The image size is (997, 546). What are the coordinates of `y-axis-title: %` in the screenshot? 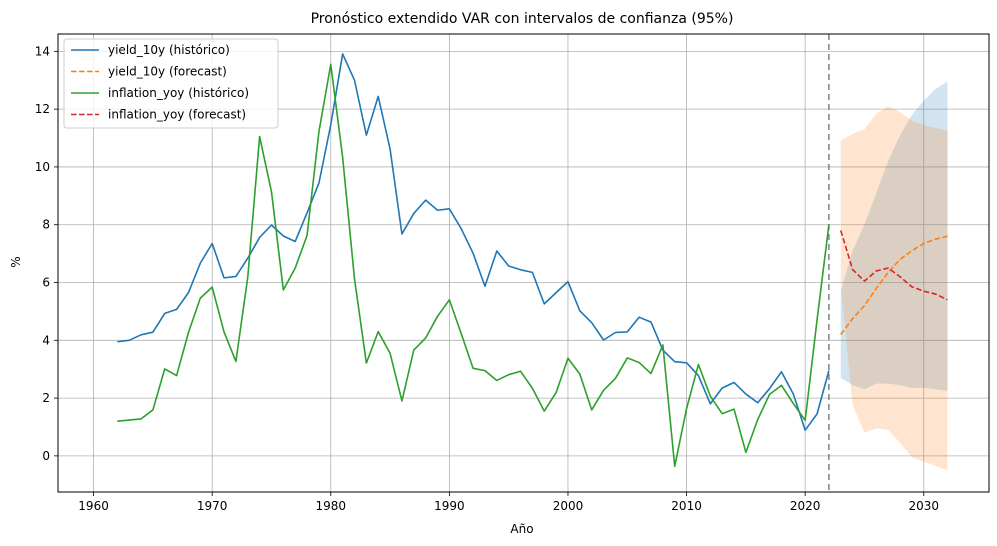 It's located at (16, 261).